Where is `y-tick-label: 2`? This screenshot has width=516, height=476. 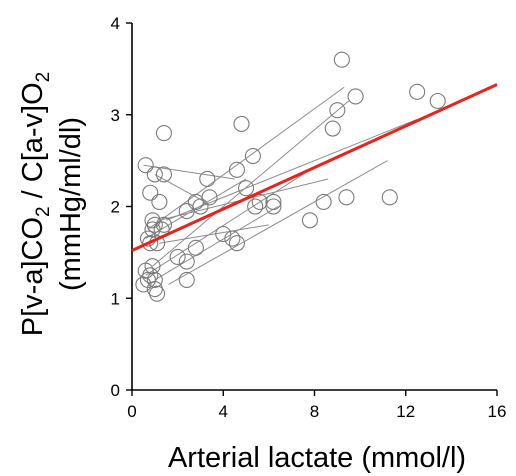 y-tick-label: 2 is located at coordinates (115, 207).